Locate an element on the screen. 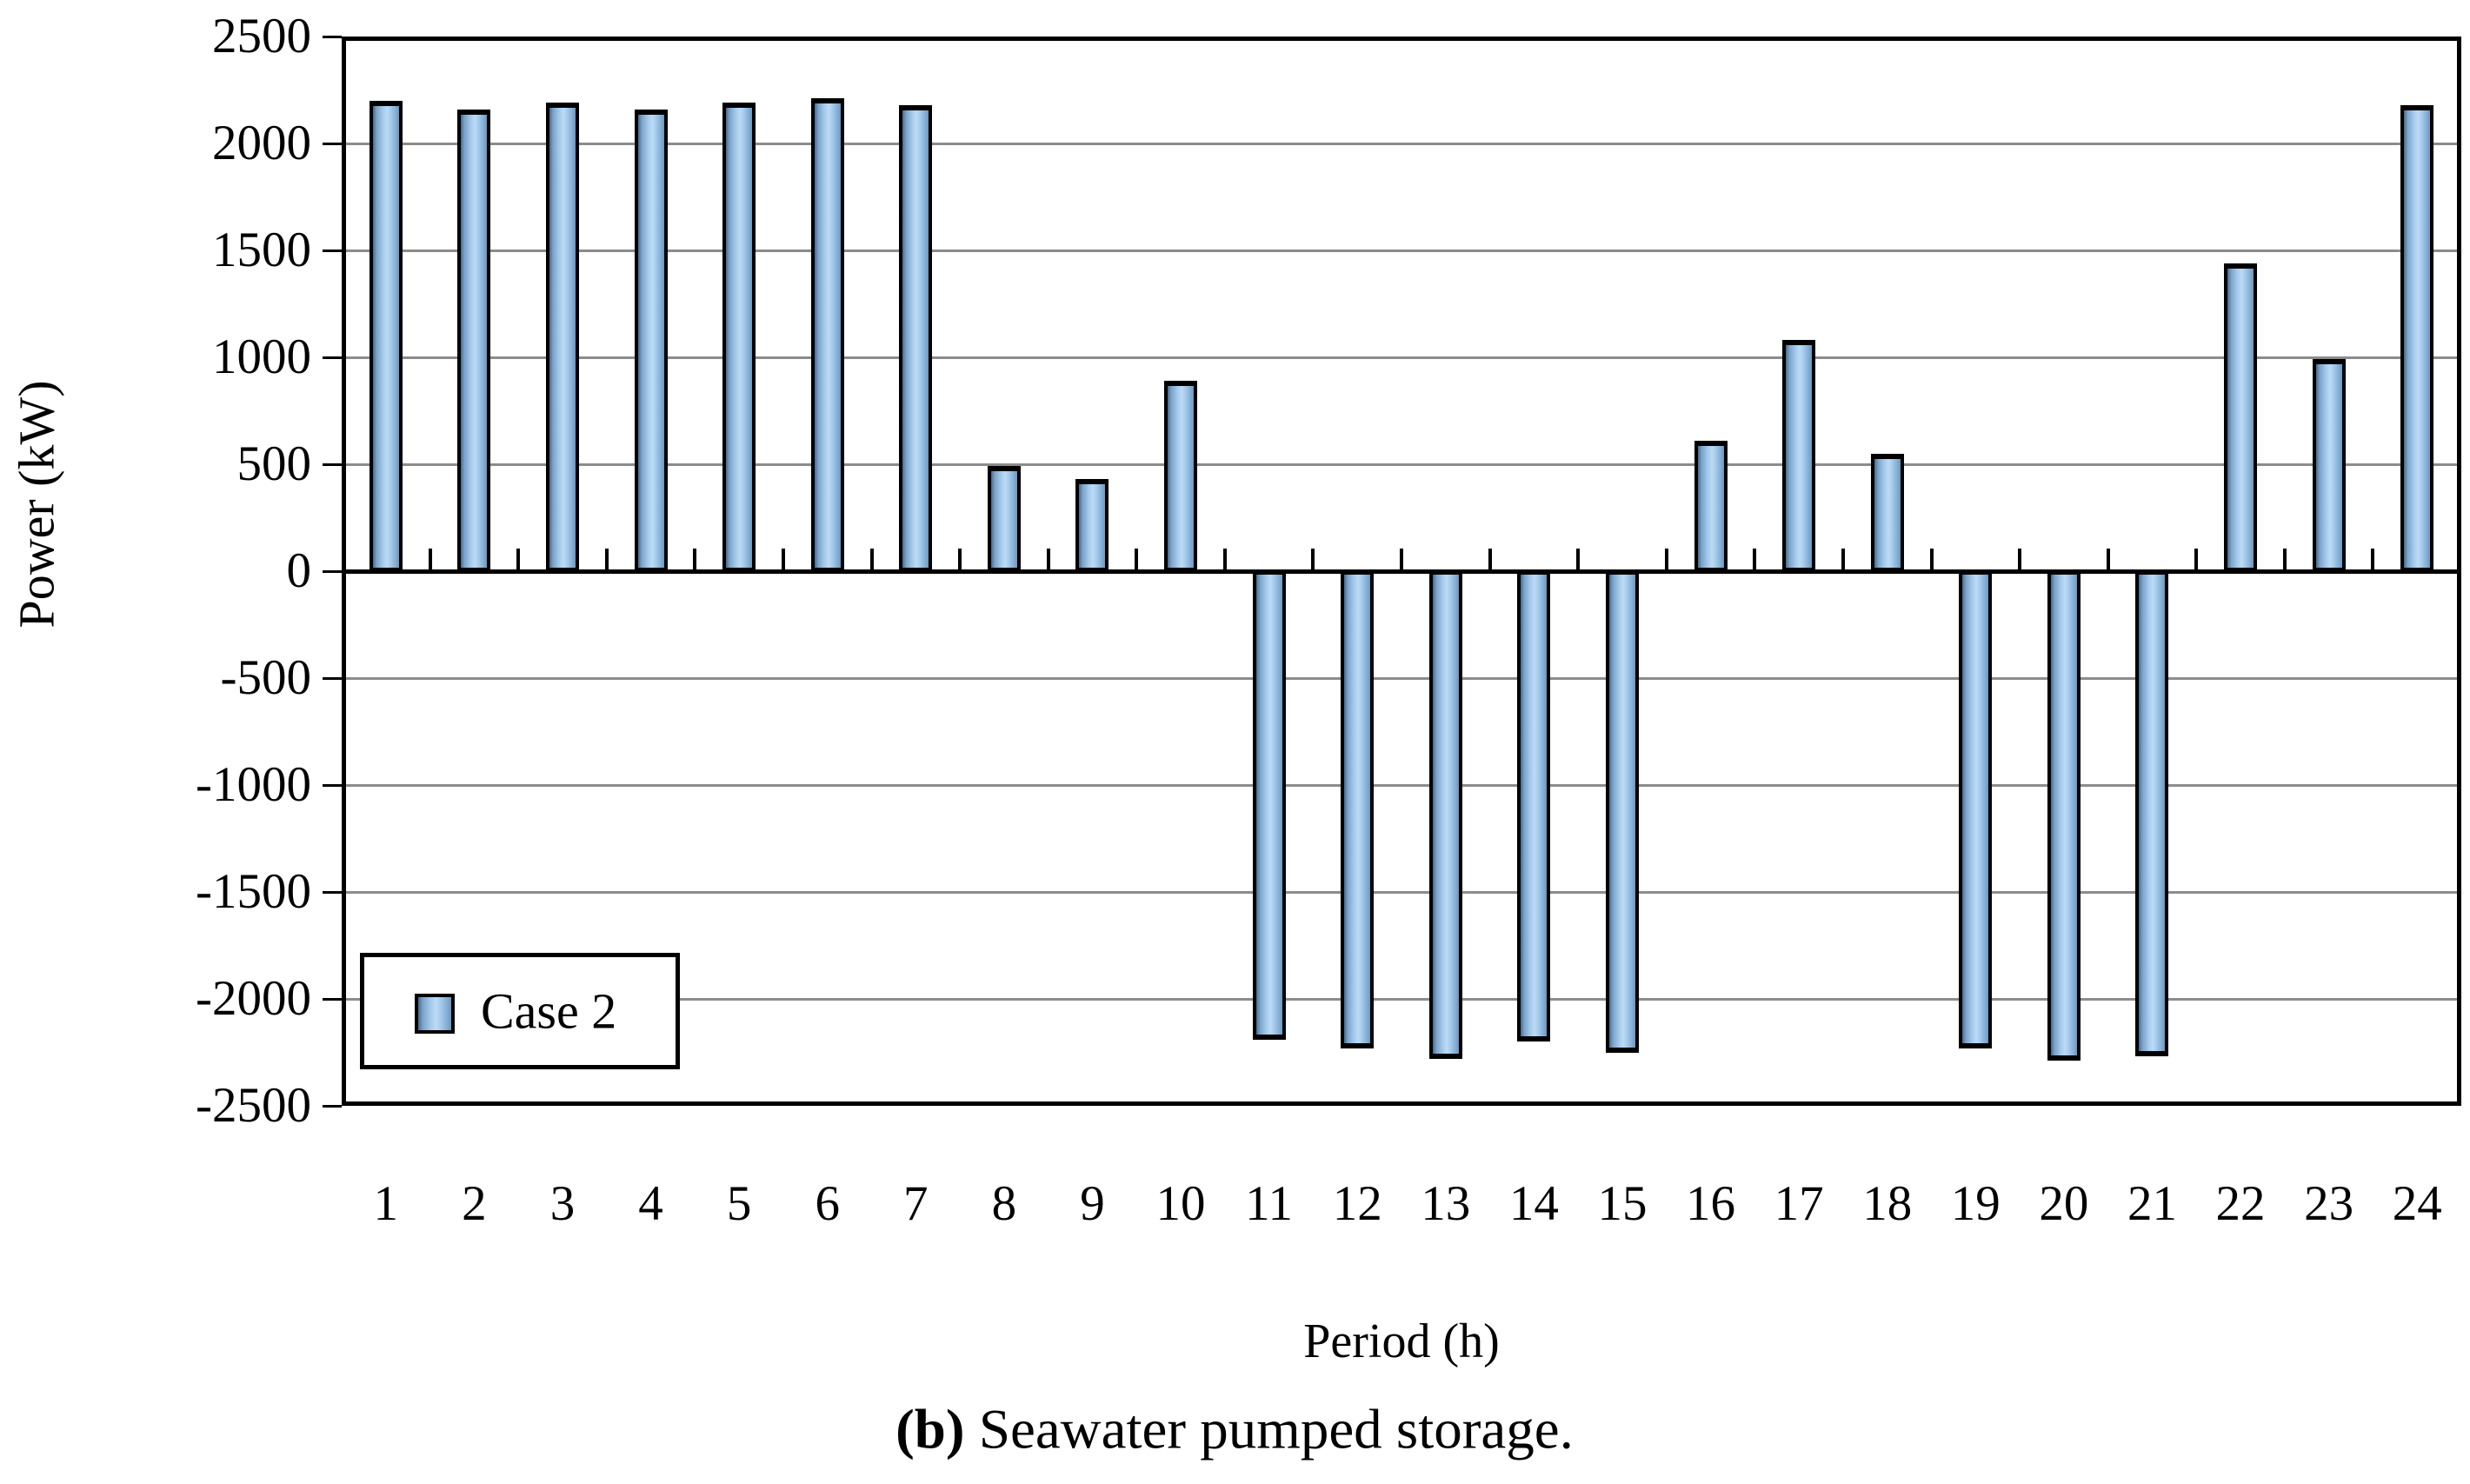 Image resolution: width=2470 pixels, height=1484 pixels. x-tick-label-21: 21 is located at coordinates (2152, 1203).